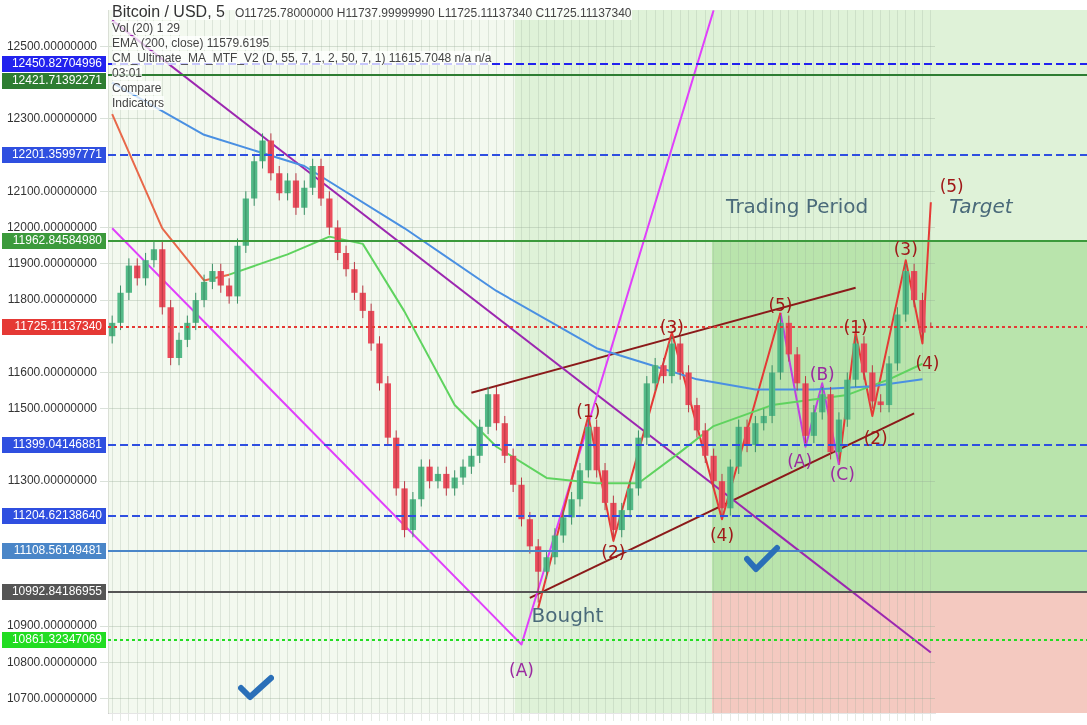 The image size is (1087, 725). I want to click on annotation: EMA (200, close) 11579.6195, so click(191, 43).